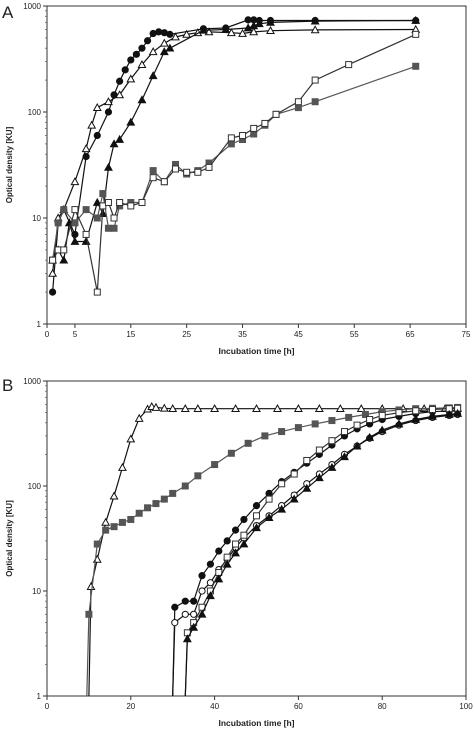 The height and width of the screenshot is (732, 474). I want to click on panel-a-x-tick-label-1: 0, so click(47, 334).